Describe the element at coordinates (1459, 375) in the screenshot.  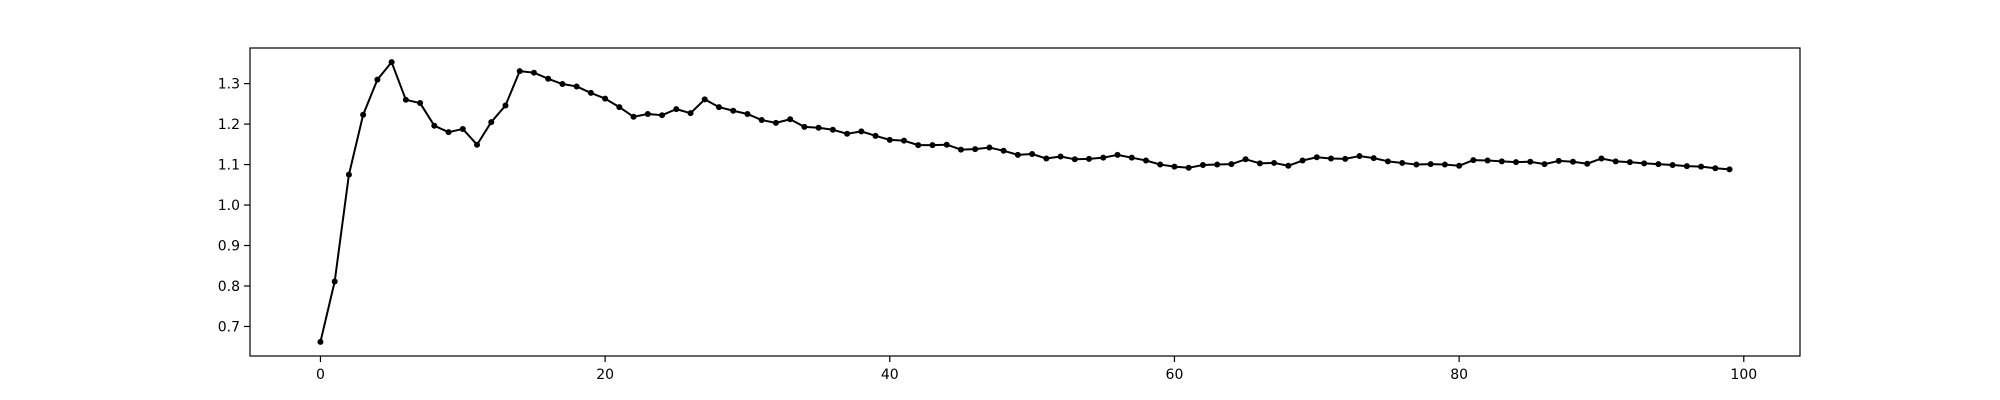
I see `x-tick-label: 80` at that location.